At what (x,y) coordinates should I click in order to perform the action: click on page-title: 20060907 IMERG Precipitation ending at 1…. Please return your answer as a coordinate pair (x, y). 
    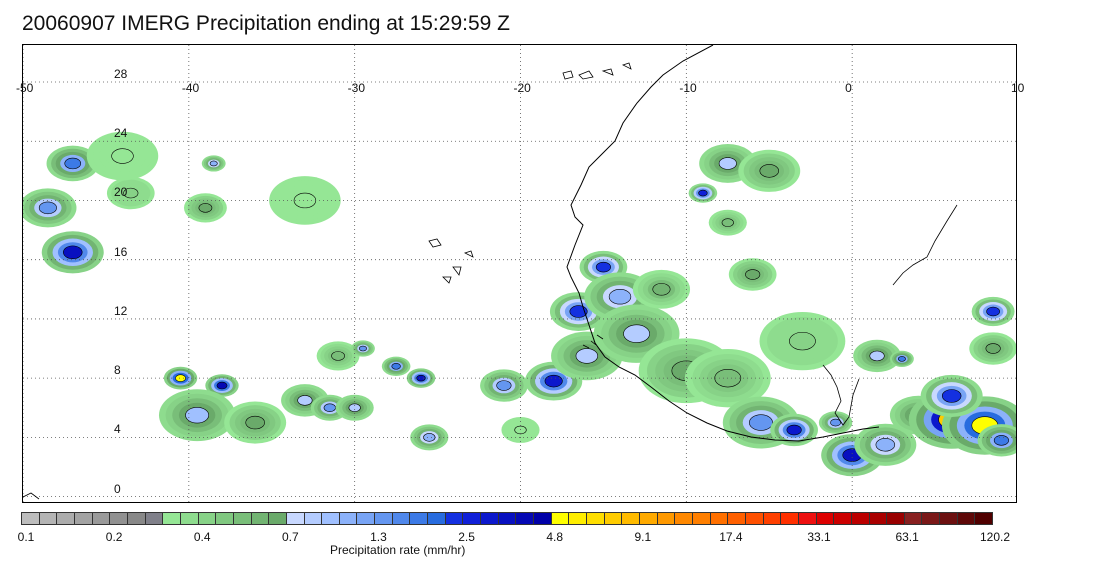
    Looking at the image, I should click on (266, 23).